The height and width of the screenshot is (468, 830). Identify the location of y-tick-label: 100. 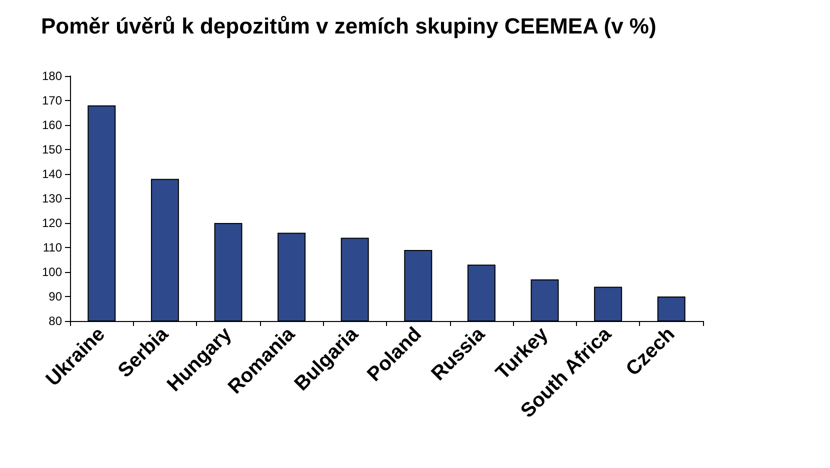
(52, 272).